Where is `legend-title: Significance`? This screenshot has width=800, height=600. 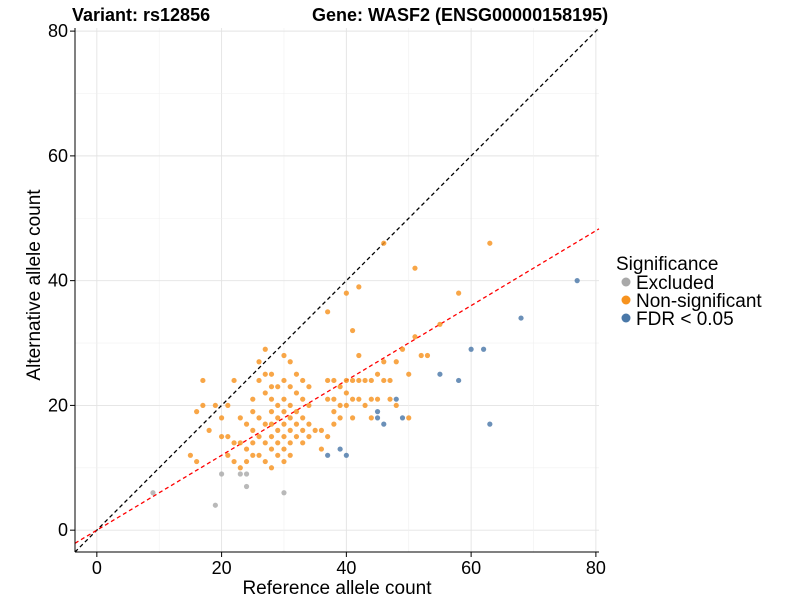 legend-title: Significance is located at coordinates (667, 264).